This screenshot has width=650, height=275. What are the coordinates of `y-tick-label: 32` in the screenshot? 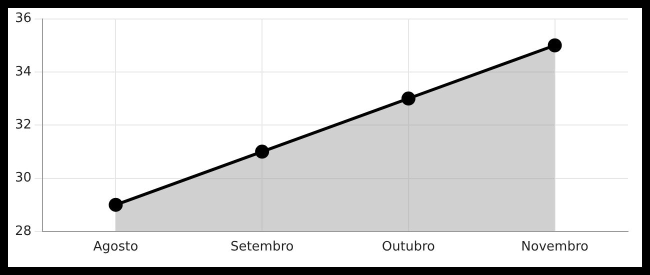 It's located at (23, 124).